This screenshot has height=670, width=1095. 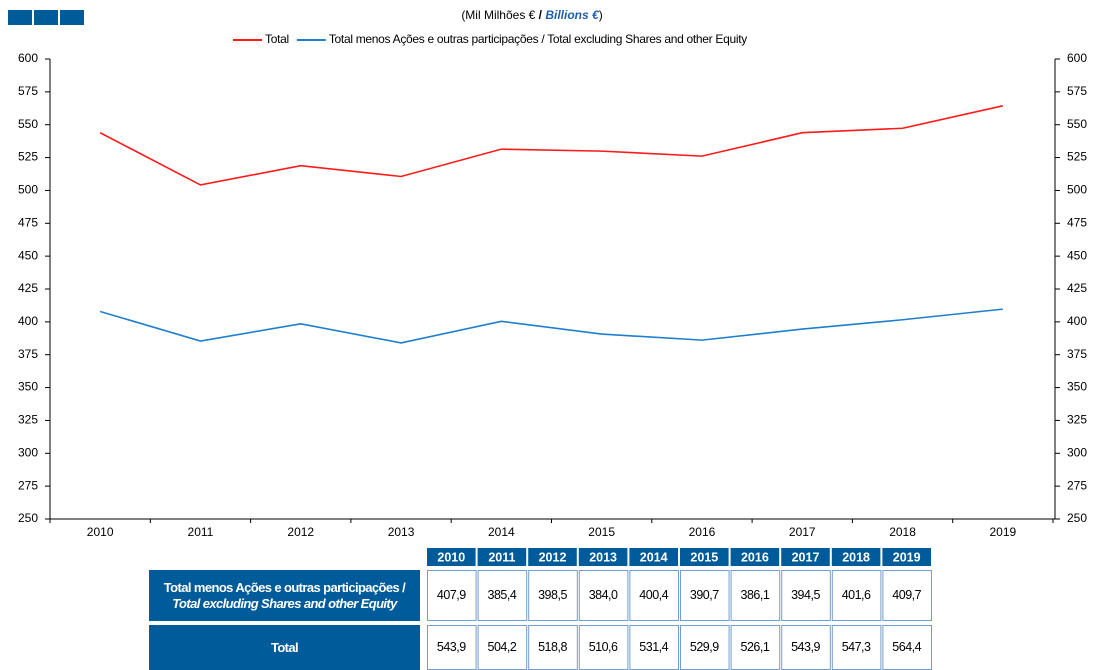 I want to click on table-value: 386,1, so click(x=755, y=595).